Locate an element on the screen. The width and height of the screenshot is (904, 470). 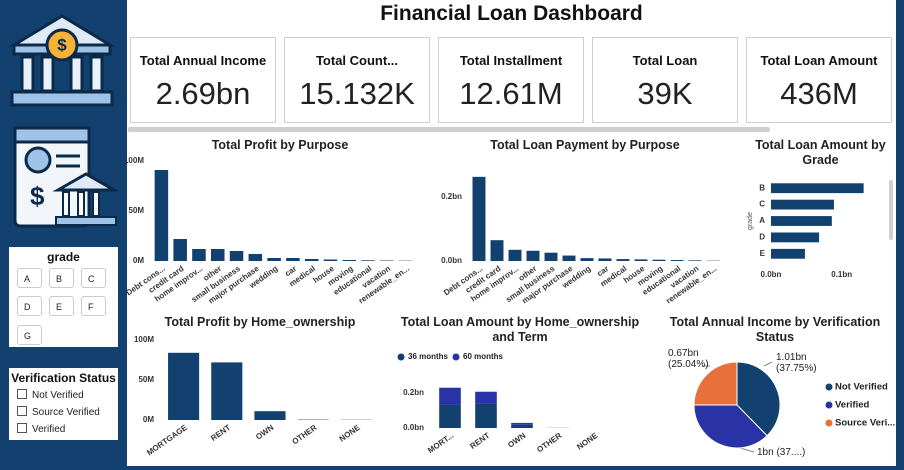
grade-button: C is located at coordinates (93, 278).